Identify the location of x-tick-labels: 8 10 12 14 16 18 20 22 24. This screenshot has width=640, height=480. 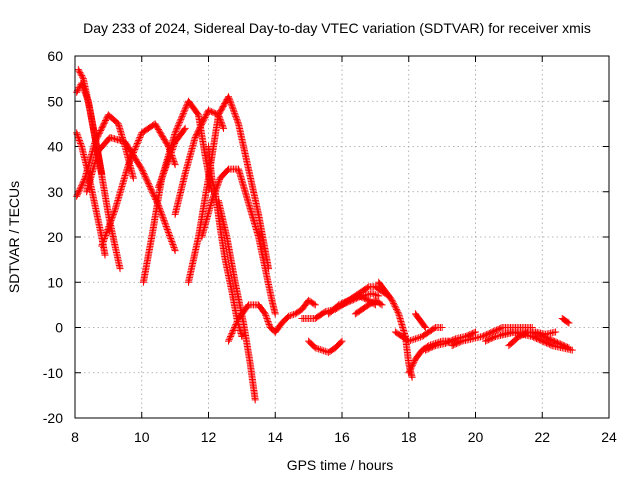
(344, 437).